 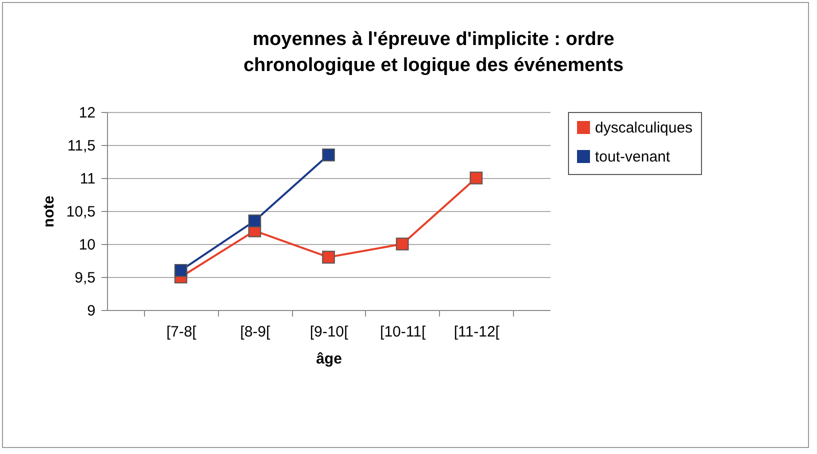 I want to click on legend-label: tout-venant, so click(x=633, y=157).